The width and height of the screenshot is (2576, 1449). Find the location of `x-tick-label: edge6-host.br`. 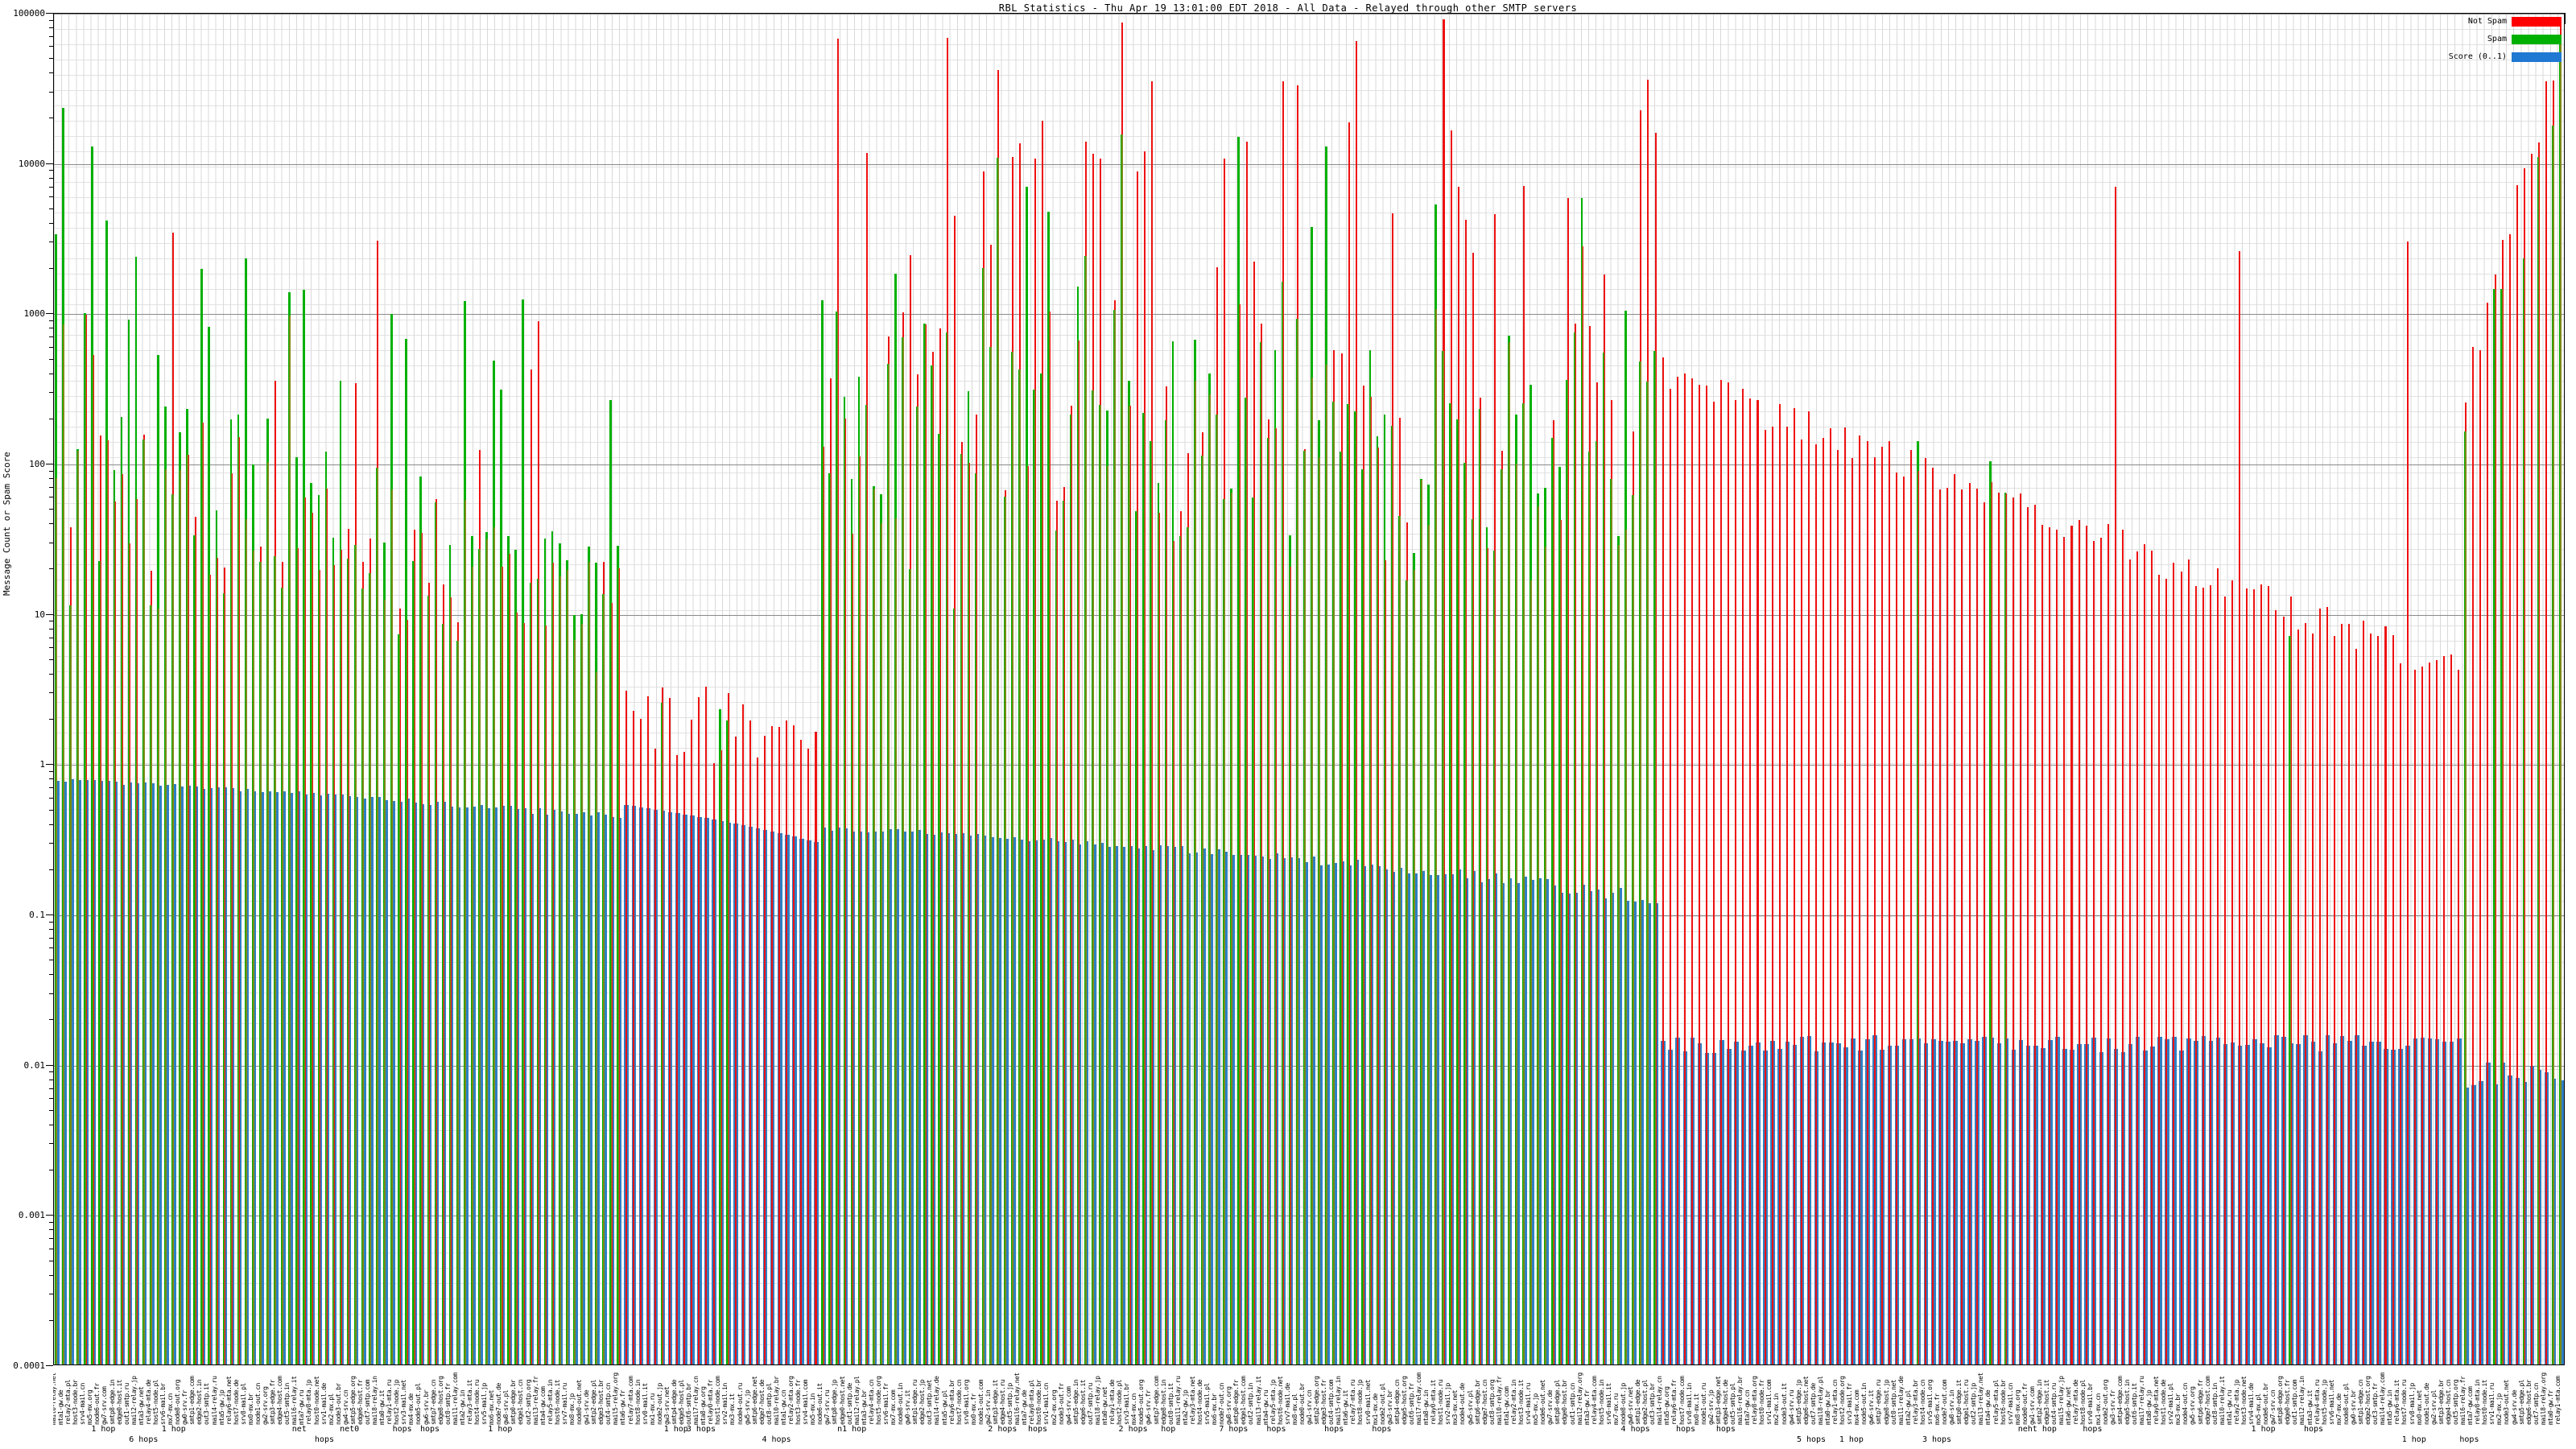

x-tick-label: edge6-host.br is located at coordinates (2528, 1402).